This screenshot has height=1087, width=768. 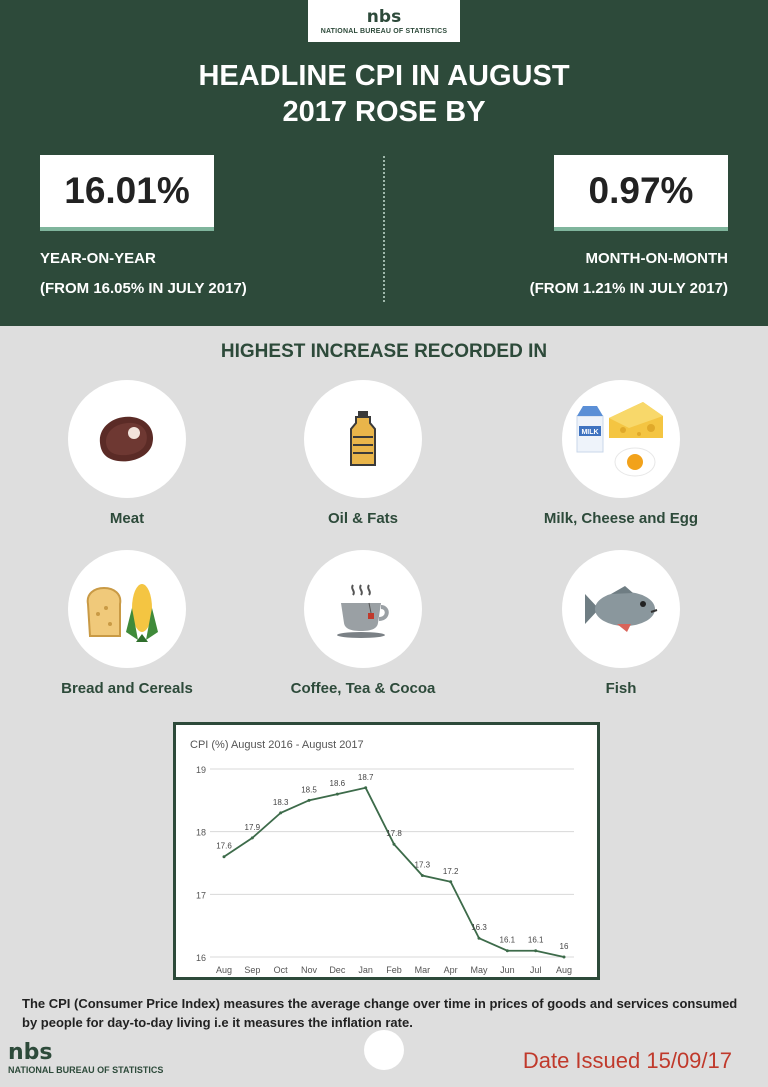 What do you see at coordinates (621, 688) in the screenshot?
I see `category-label: Fish` at bounding box center [621, 688].